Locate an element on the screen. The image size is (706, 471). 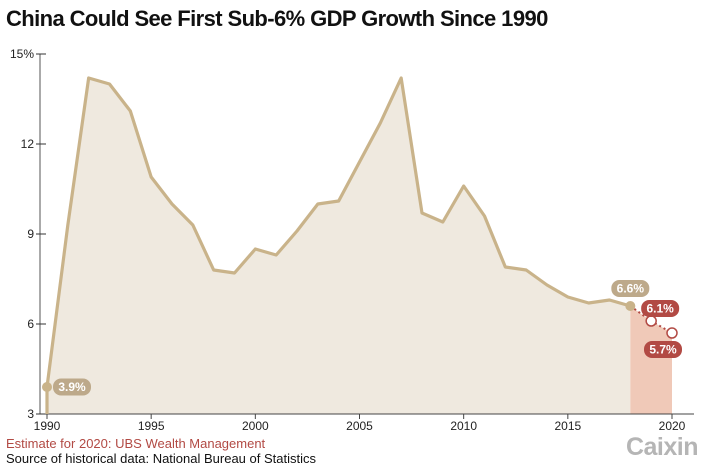
value-label-2019: 6.1% is located at coordinates (660, 309).